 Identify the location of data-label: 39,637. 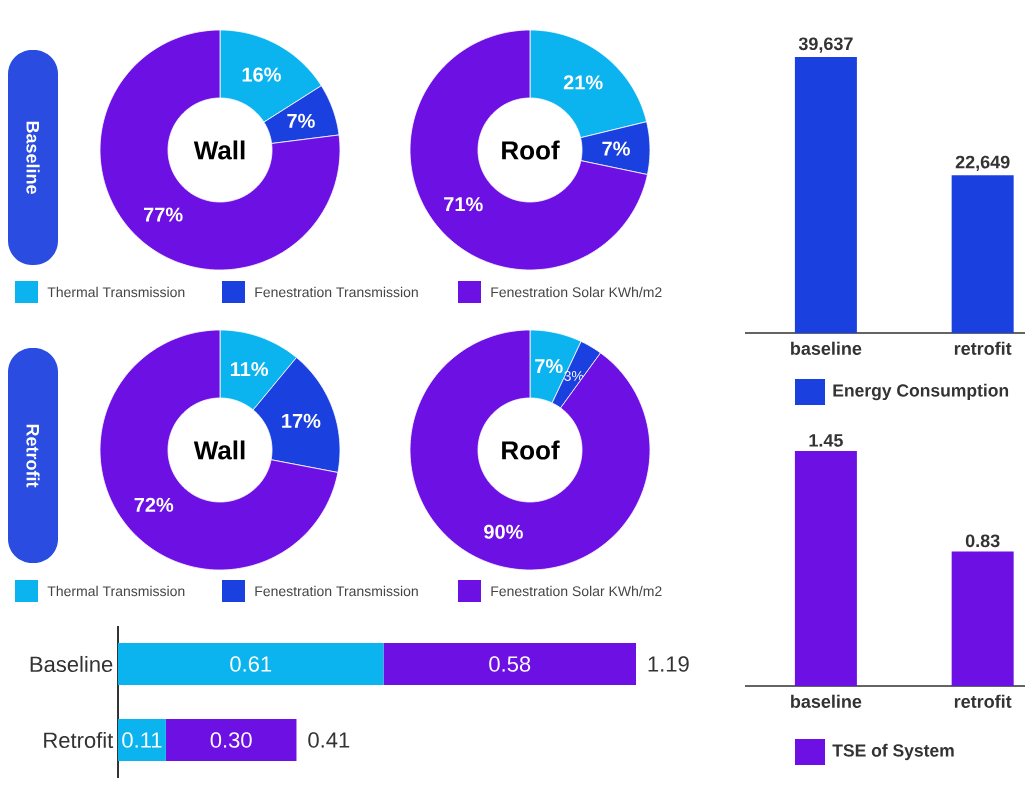
(825, 45).